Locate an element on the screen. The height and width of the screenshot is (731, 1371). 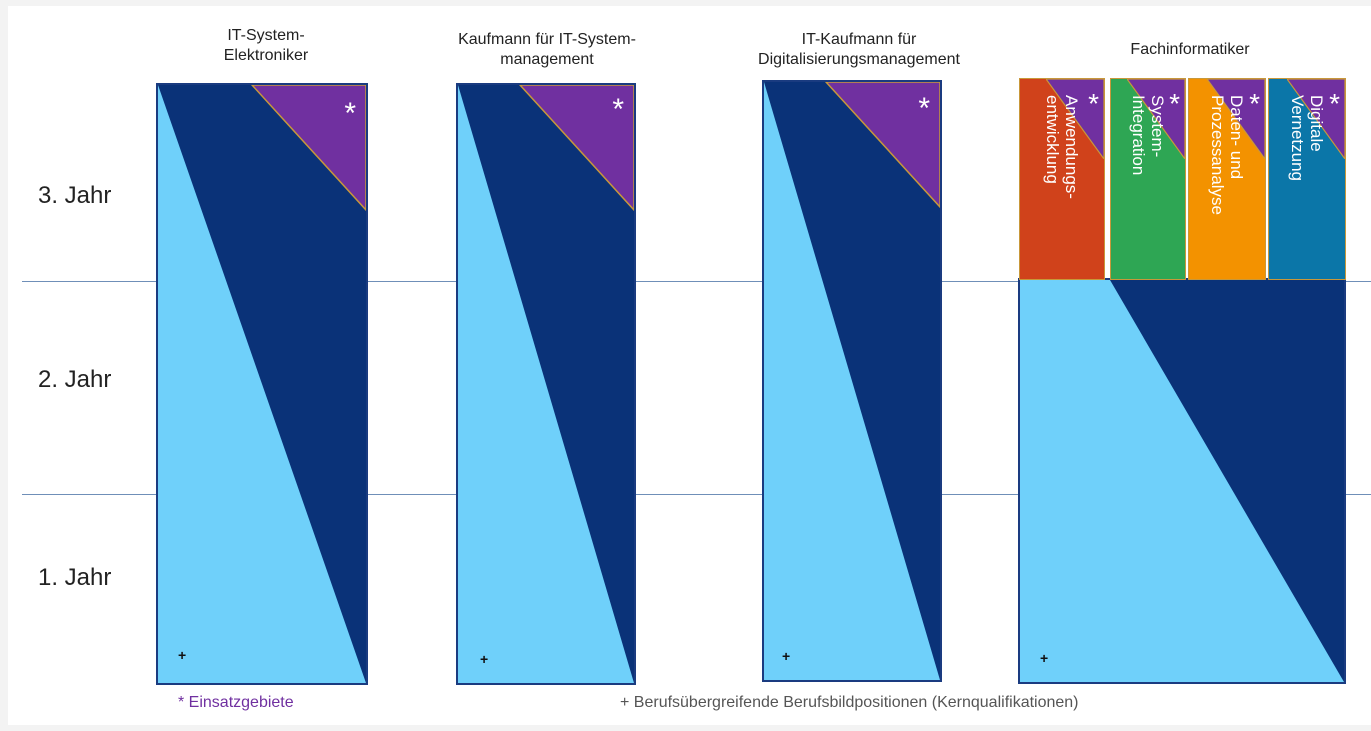
column-title-fachinformatiker: Fachinformatiker is located at coordinates (1190, 50).